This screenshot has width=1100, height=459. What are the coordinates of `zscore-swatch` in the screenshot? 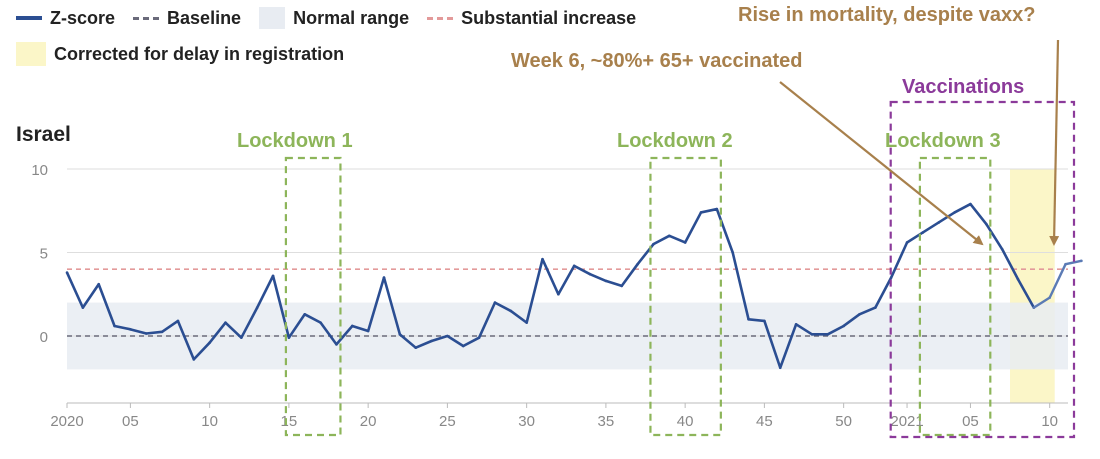 It's located at (29, 18).